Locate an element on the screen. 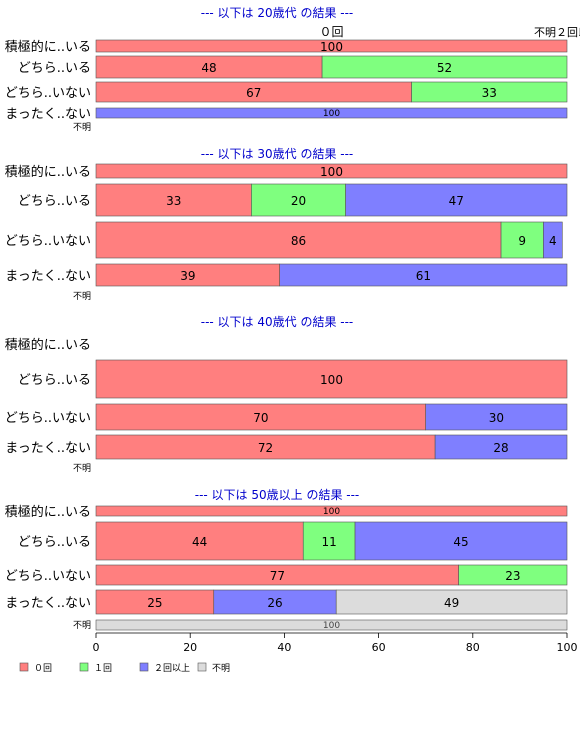 The height and width of the screenshot is (747, 580). data-label: 49 is located at coordinates (451, 603).